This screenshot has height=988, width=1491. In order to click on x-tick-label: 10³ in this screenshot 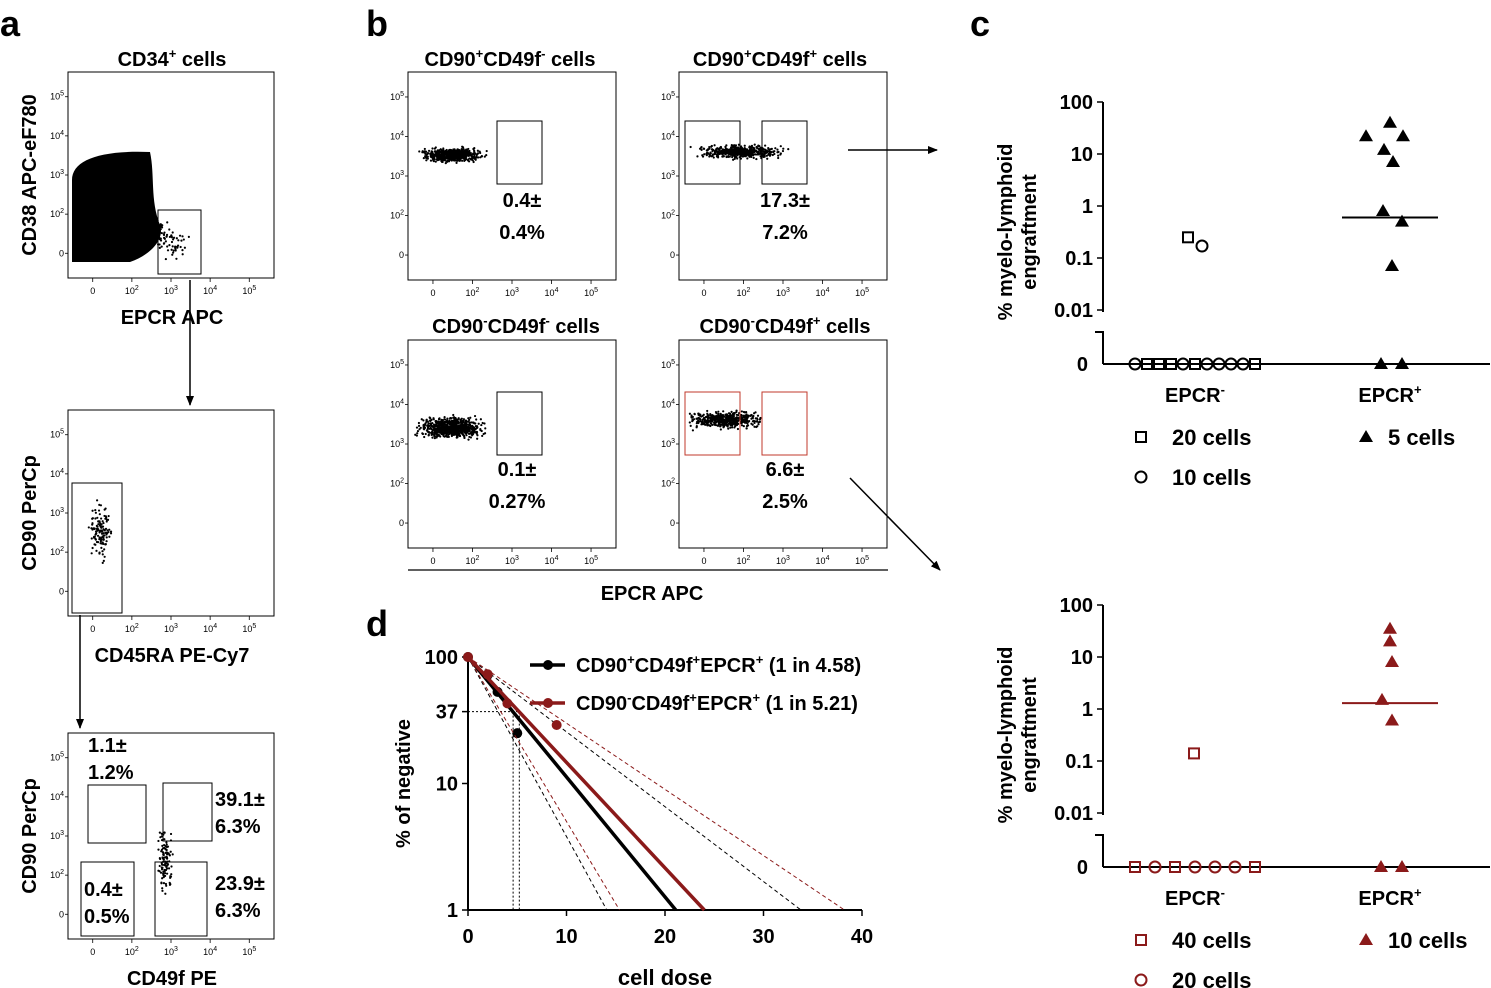, I will do `click(171, 951)`.